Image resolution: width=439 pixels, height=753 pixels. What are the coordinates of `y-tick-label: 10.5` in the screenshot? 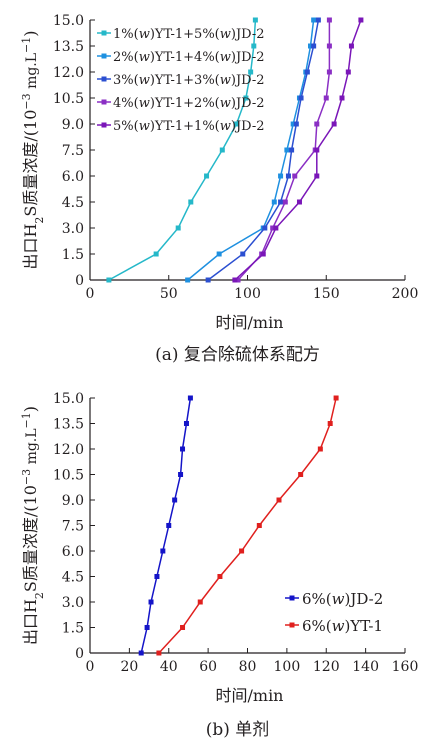 It's located at (68, 99).